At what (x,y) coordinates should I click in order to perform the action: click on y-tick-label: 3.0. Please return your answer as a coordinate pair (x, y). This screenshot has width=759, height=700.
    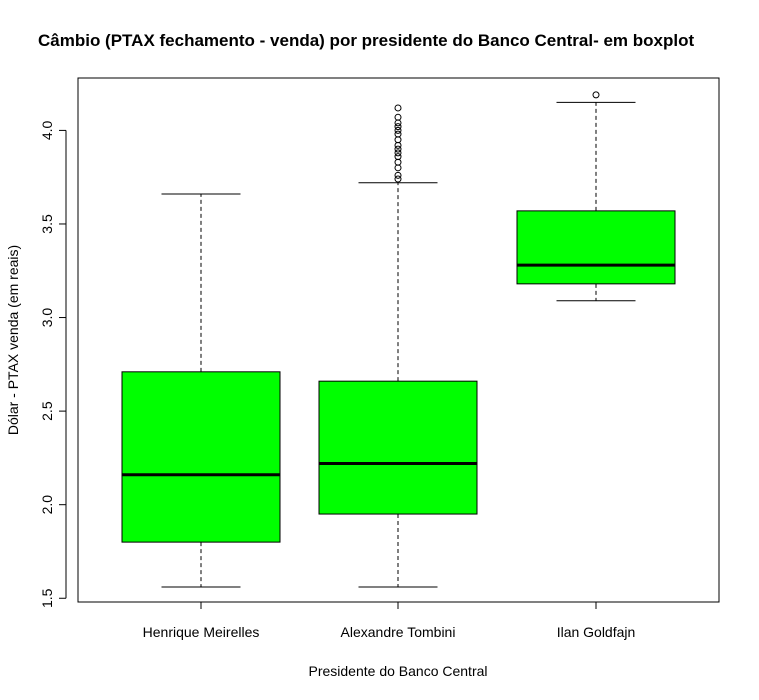
    Looking at the image, I should click on (47, 318).